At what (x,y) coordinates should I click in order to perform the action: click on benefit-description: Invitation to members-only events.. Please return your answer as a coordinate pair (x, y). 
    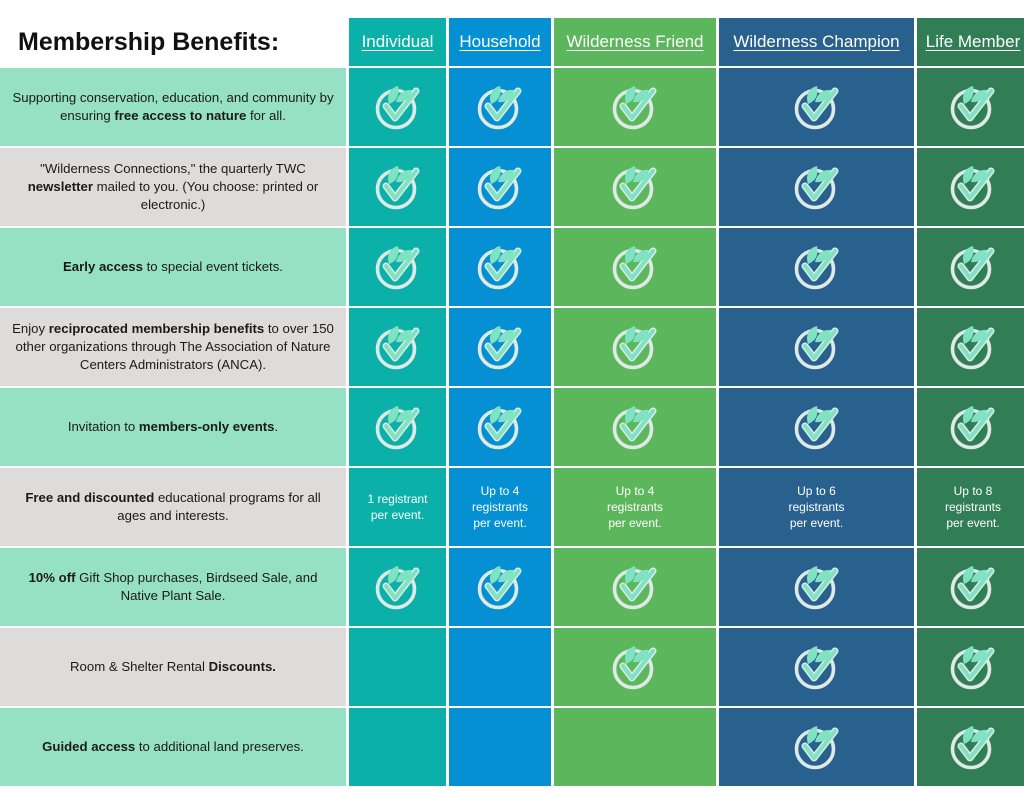
    Looking at the image, I should click on (173, 427).